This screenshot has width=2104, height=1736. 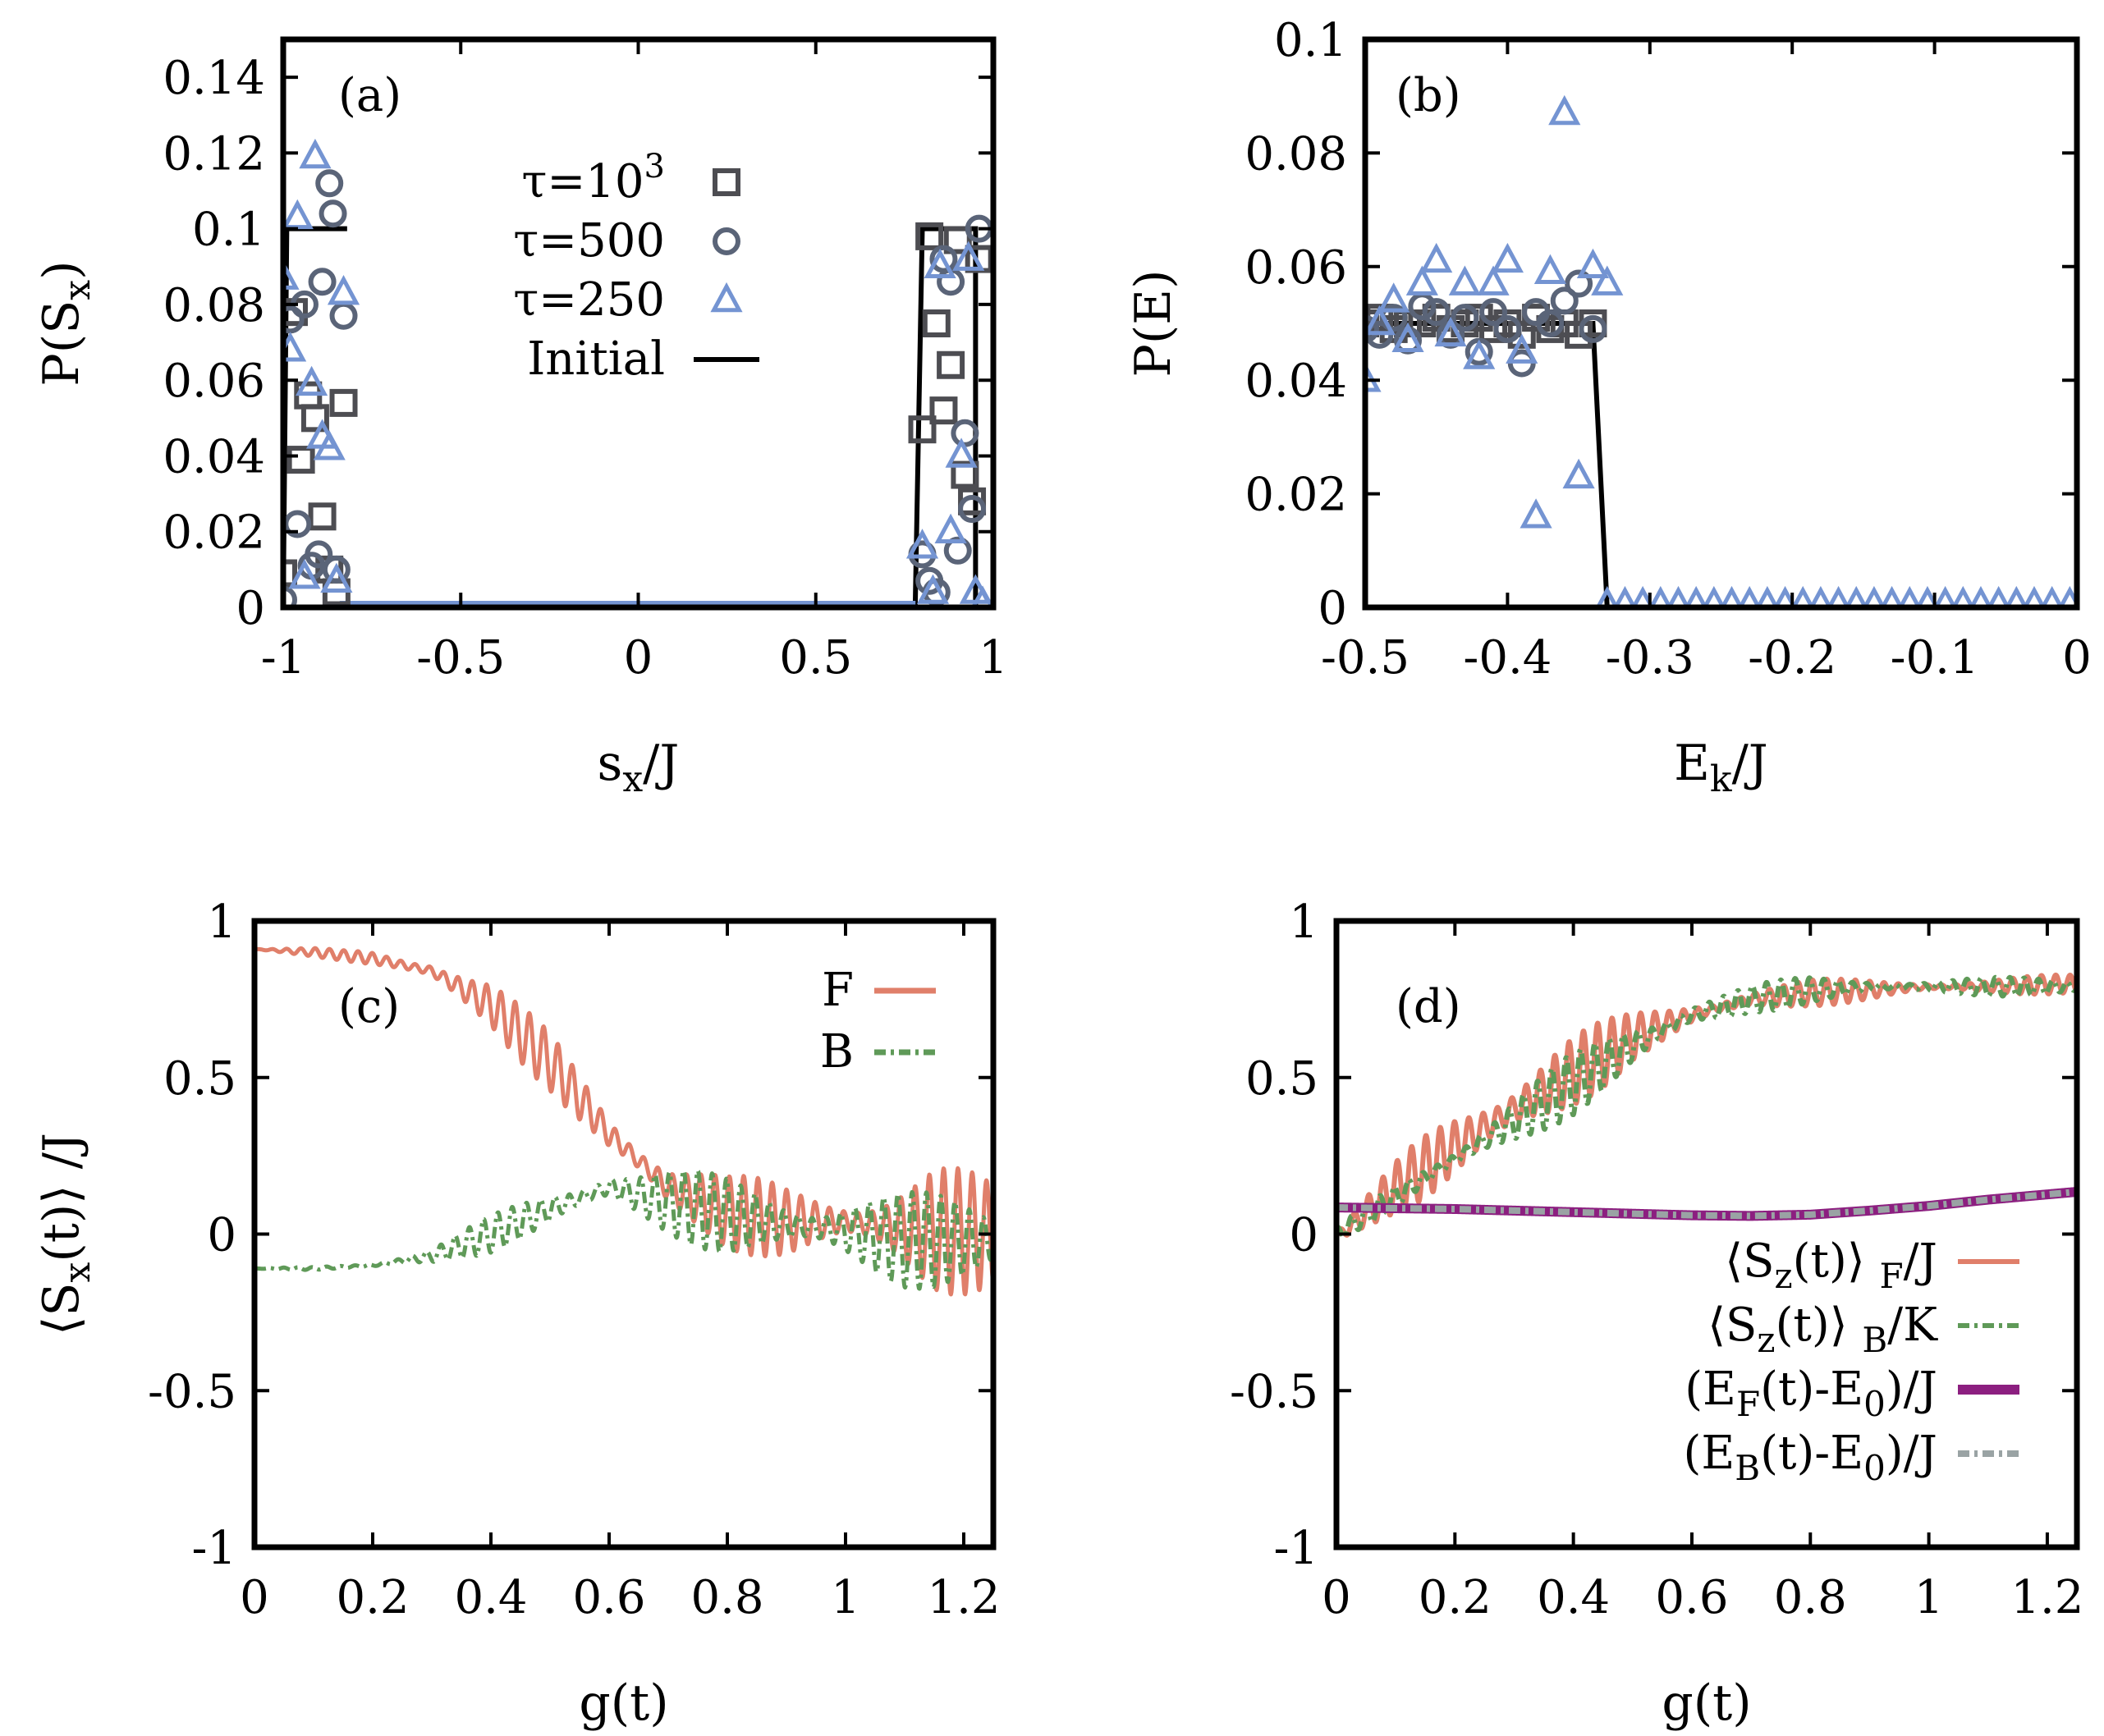 I want to click on x-axis-label: g(t), so click(x=1706, y=1703).